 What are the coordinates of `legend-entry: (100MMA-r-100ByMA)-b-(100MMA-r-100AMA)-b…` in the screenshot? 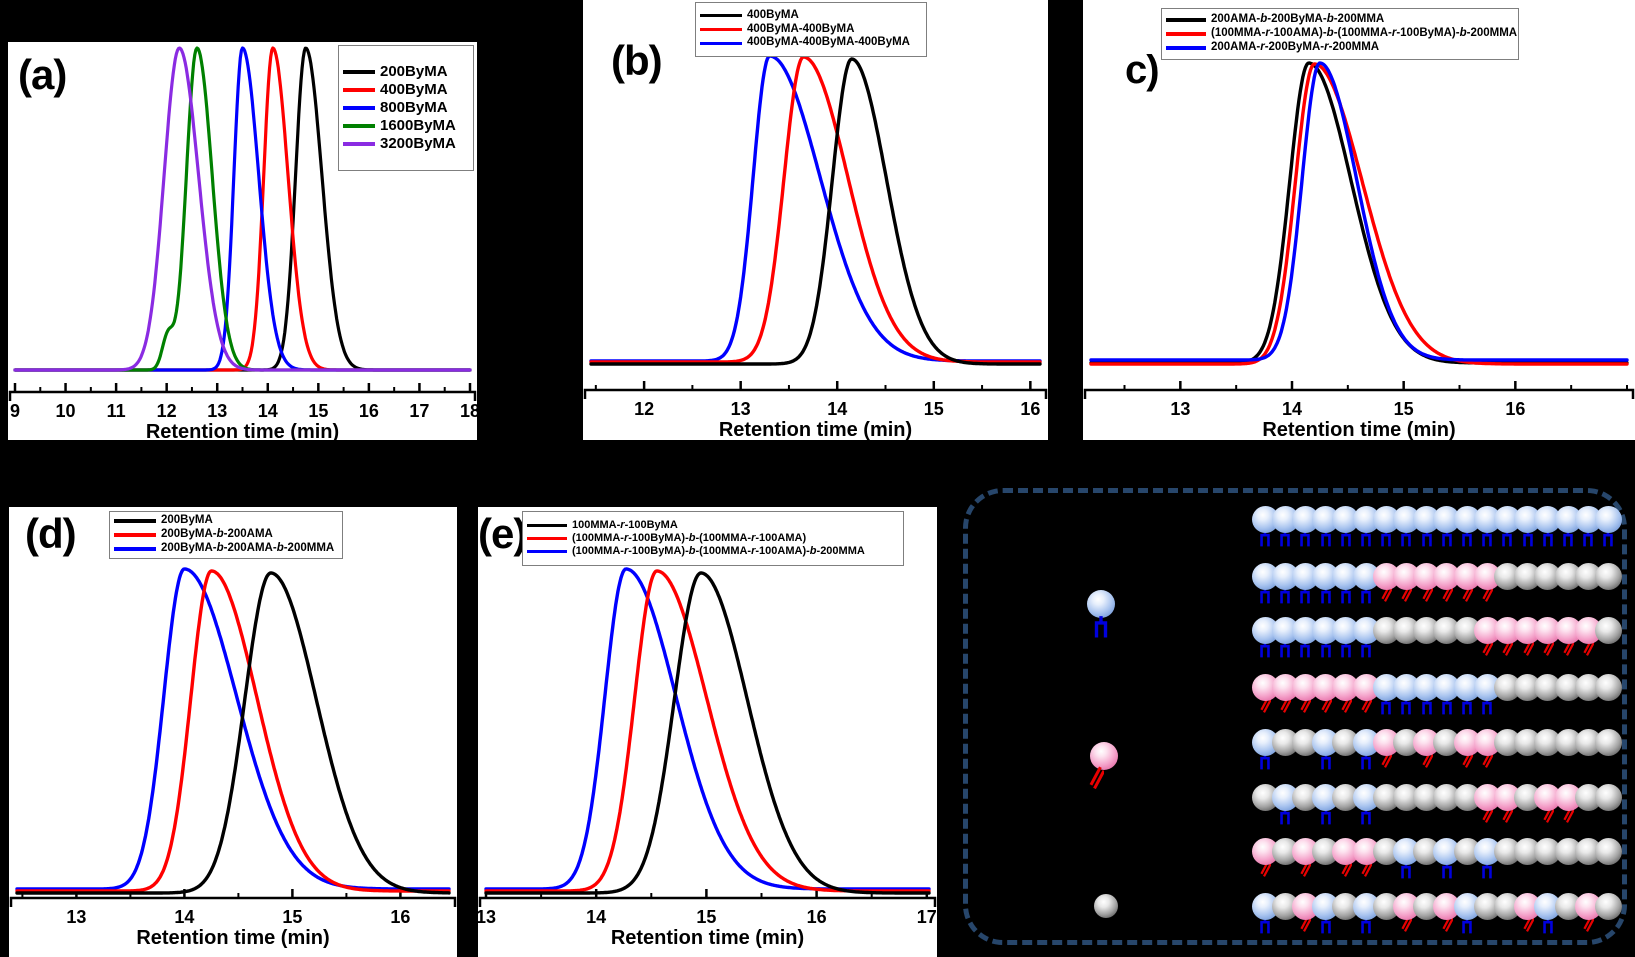 It's located at (713, 551).